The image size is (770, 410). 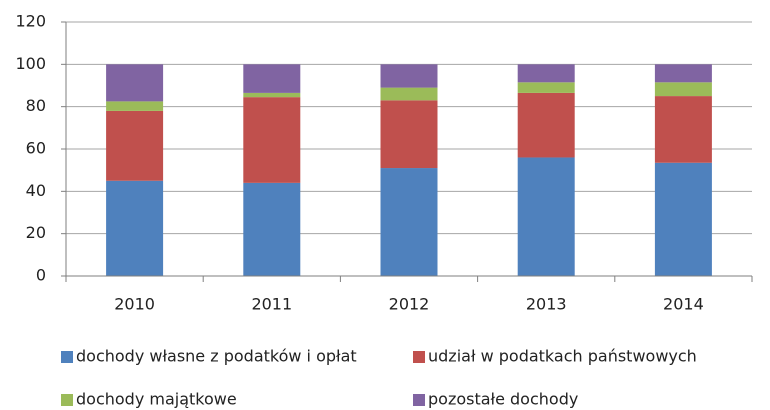 I want to click on x-tick-label: 2013, so click(x=546, y=304).